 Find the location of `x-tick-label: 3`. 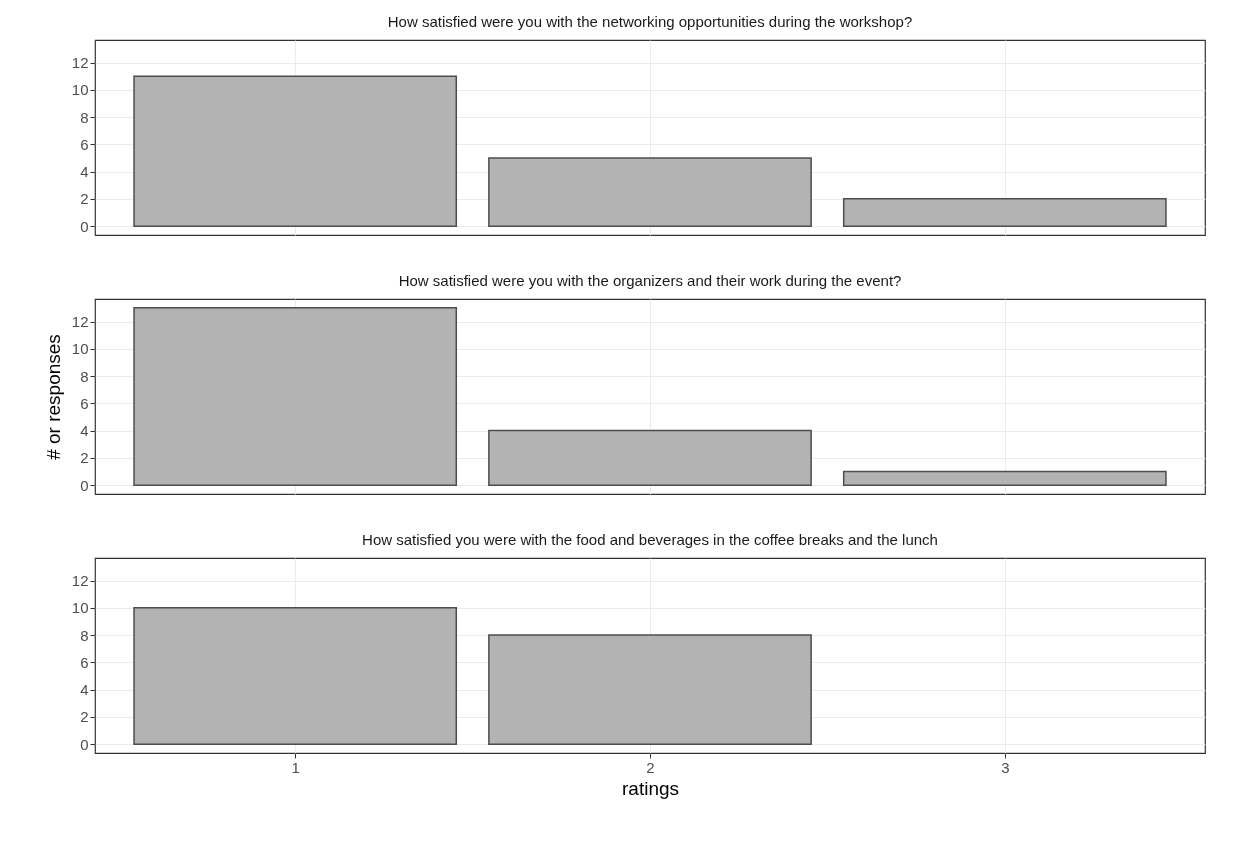

x-tick-label: 3 is located at coordinates (1005, 767).